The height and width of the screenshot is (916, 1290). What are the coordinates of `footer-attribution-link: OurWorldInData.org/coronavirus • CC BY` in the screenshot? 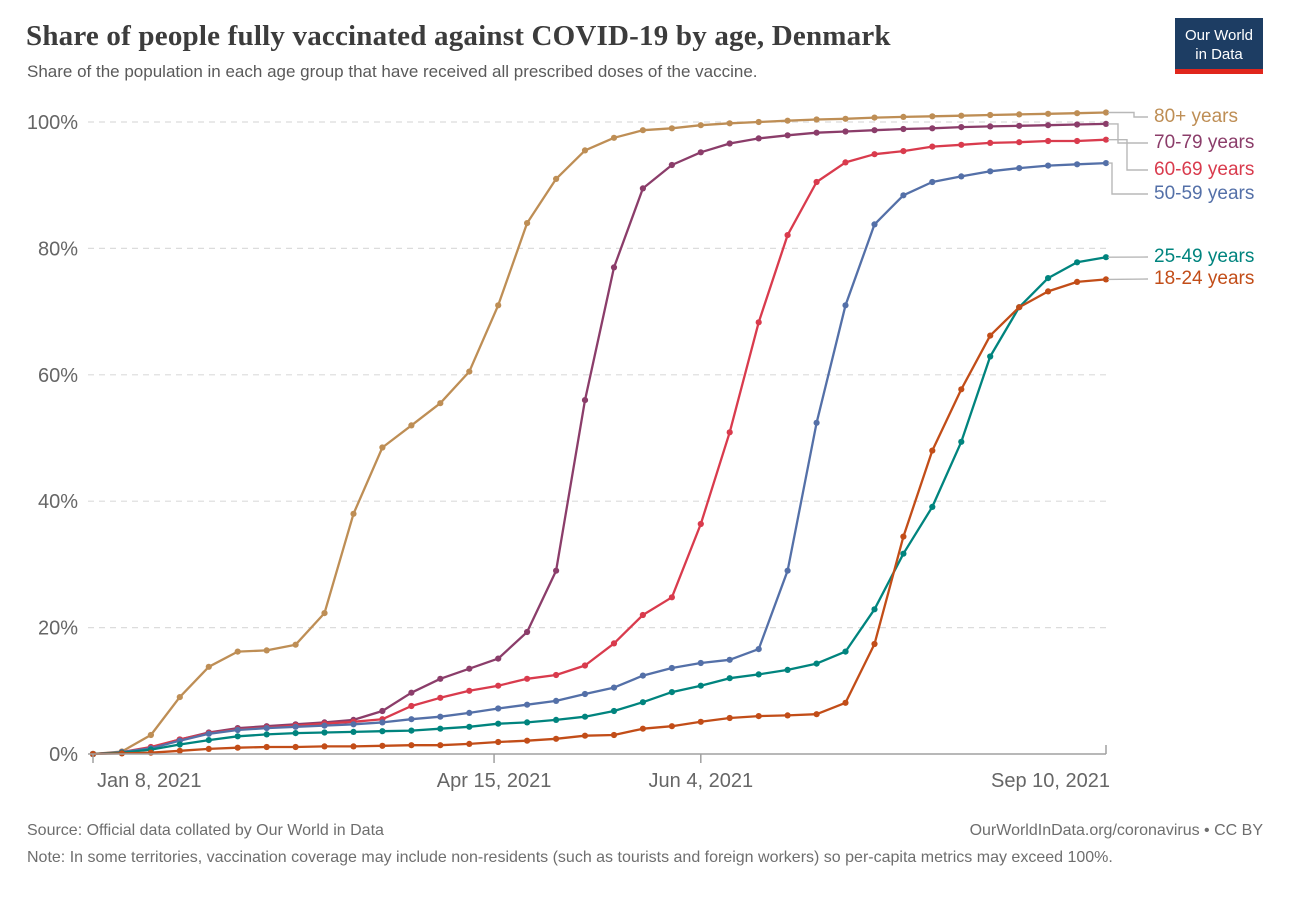 It's located at (1116, 831).